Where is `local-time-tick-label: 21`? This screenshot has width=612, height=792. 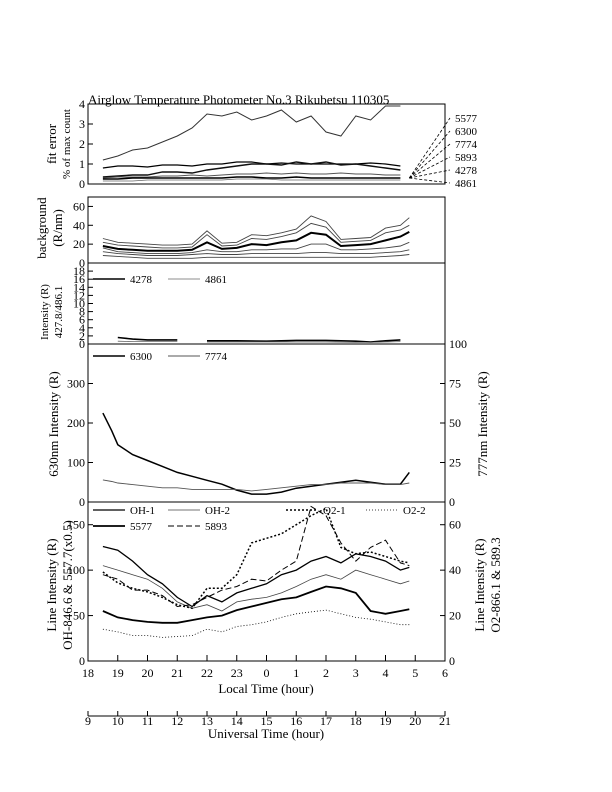 local-time-tick-label: 21 is located at coordinates (177, 673).